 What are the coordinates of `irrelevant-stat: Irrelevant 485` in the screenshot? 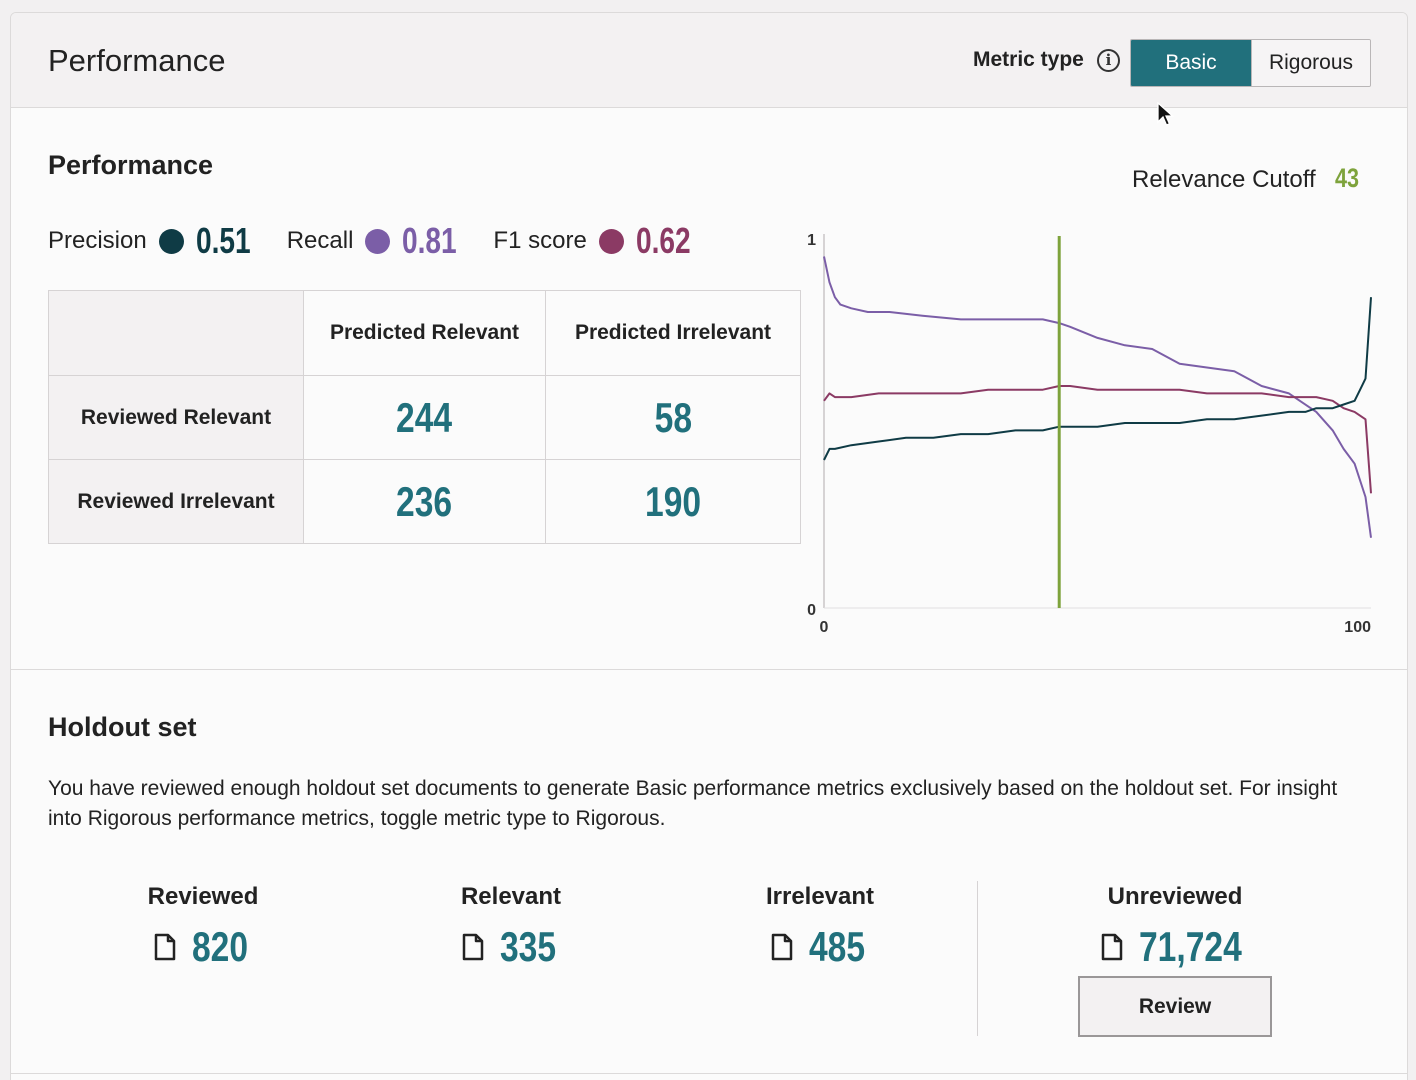 It's located at (820, 927).